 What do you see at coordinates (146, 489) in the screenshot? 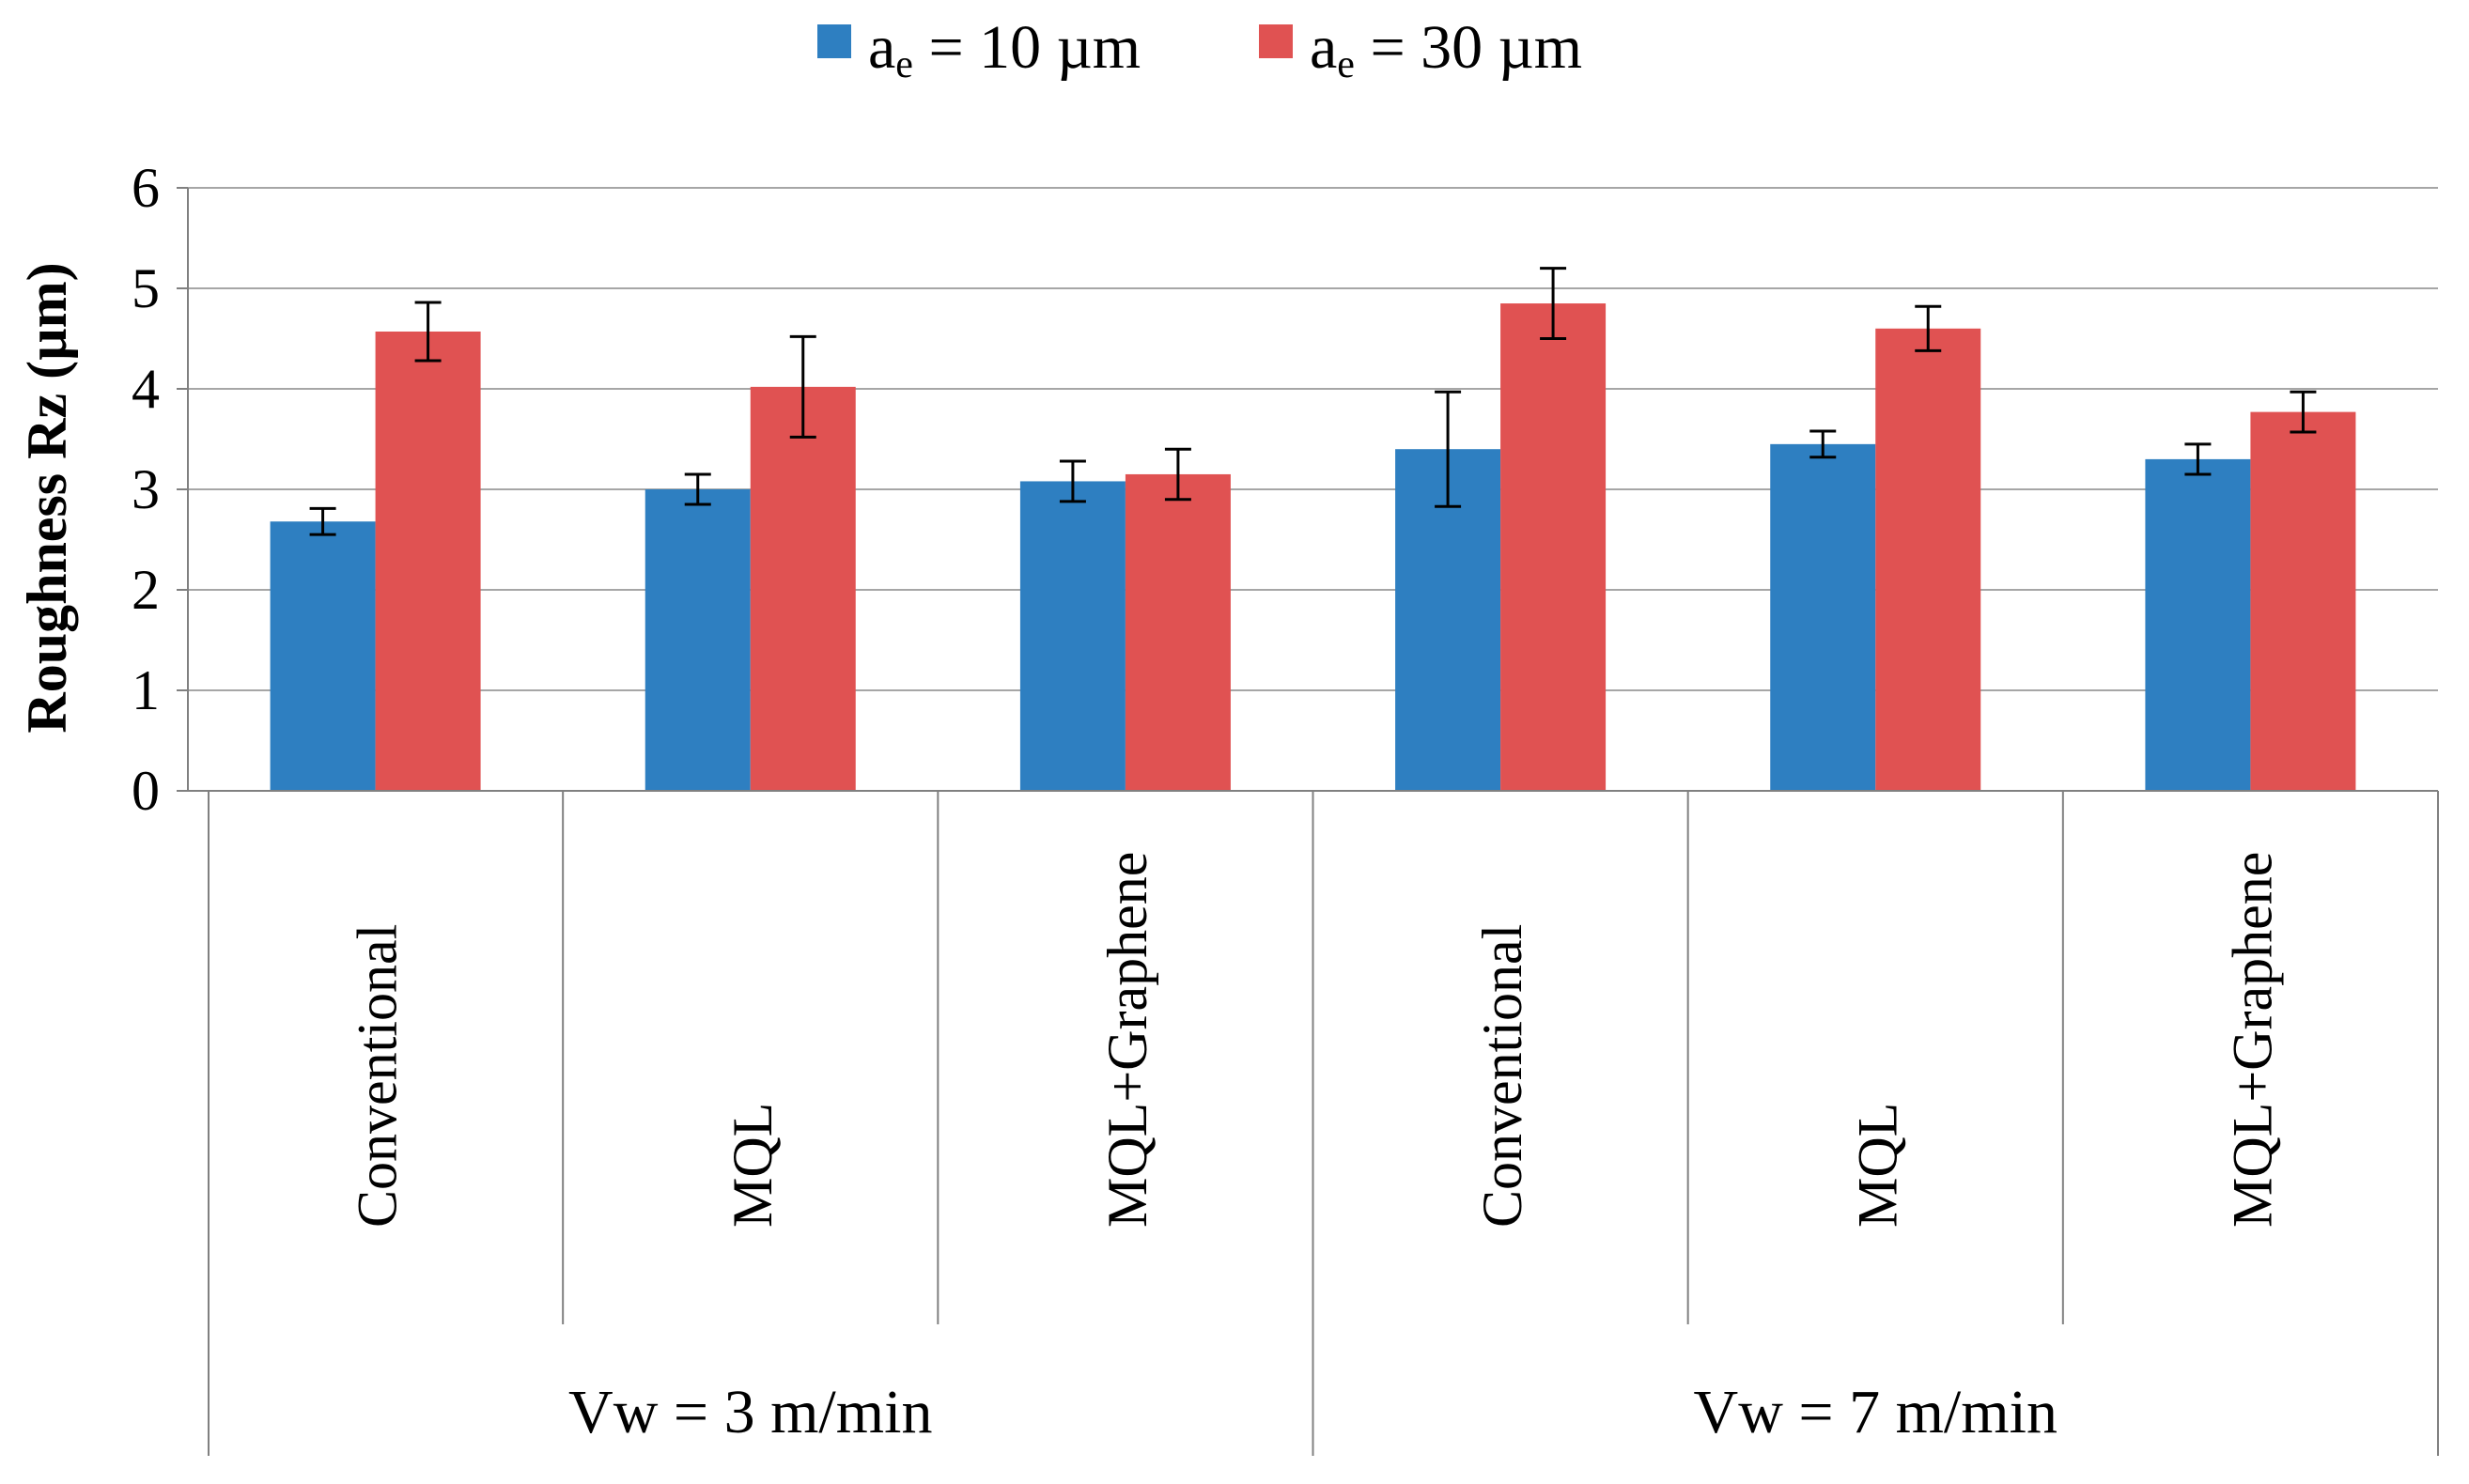
I see `y-tick-label: 3` at bounding box center [146, 489].